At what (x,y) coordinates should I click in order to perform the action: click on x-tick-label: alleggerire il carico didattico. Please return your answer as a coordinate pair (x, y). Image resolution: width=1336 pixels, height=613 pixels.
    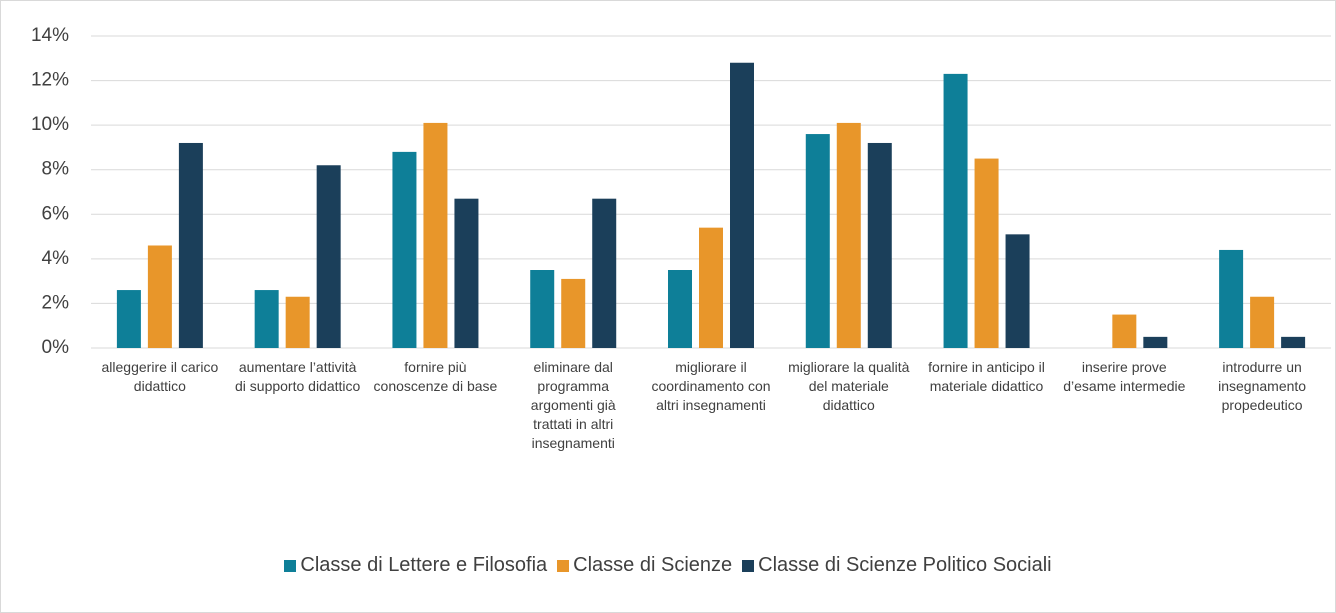
    Looking at the image, I should click on (160, 376).